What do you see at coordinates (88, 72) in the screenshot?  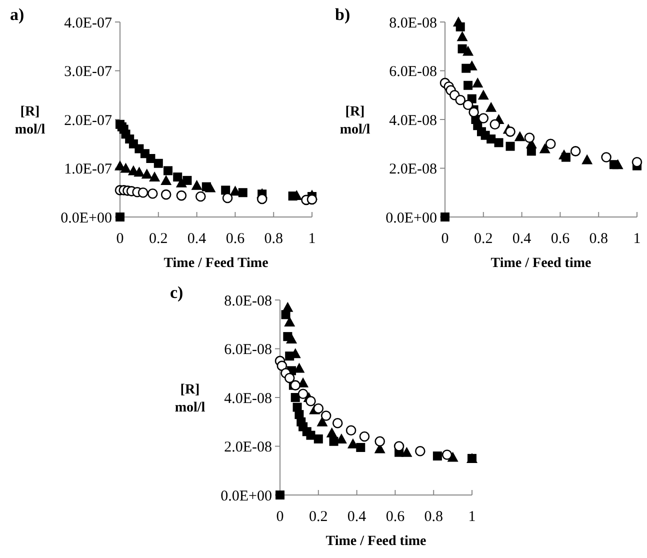 I see `y-tick-label: 3.0E-07` at bounding box center [88, 72].